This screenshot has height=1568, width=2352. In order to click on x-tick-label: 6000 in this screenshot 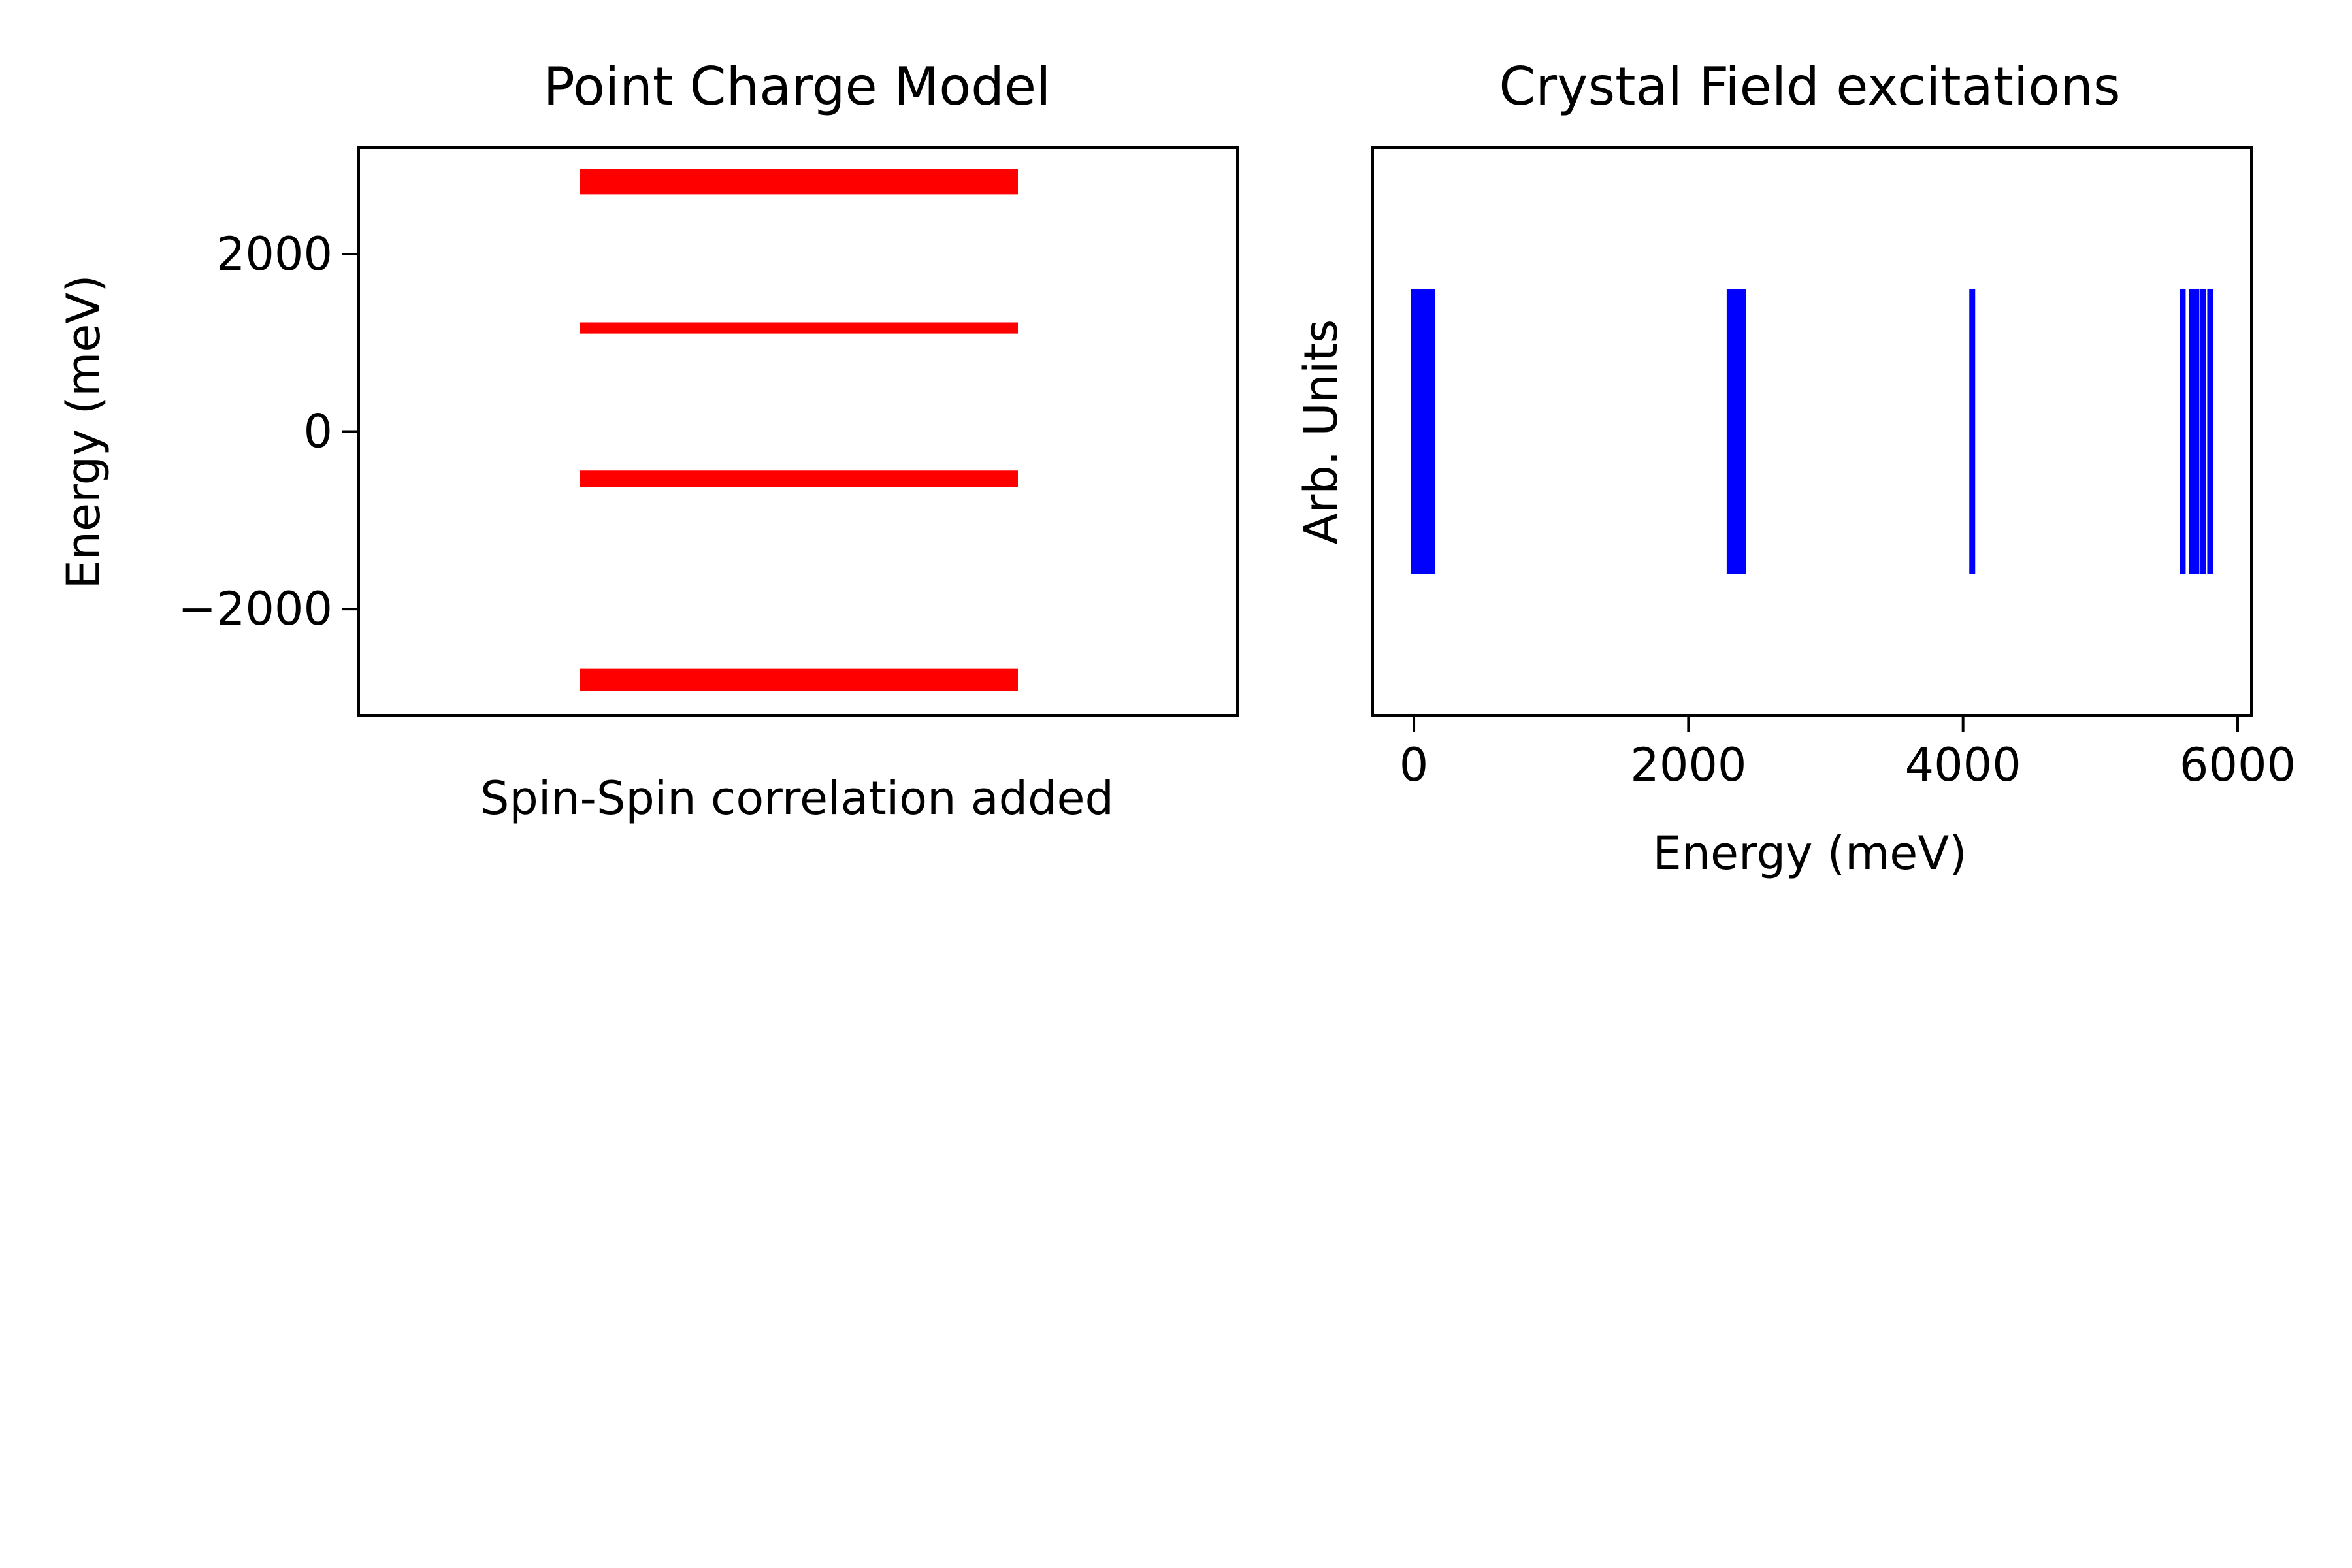, I will do `click(2238, 765)`.